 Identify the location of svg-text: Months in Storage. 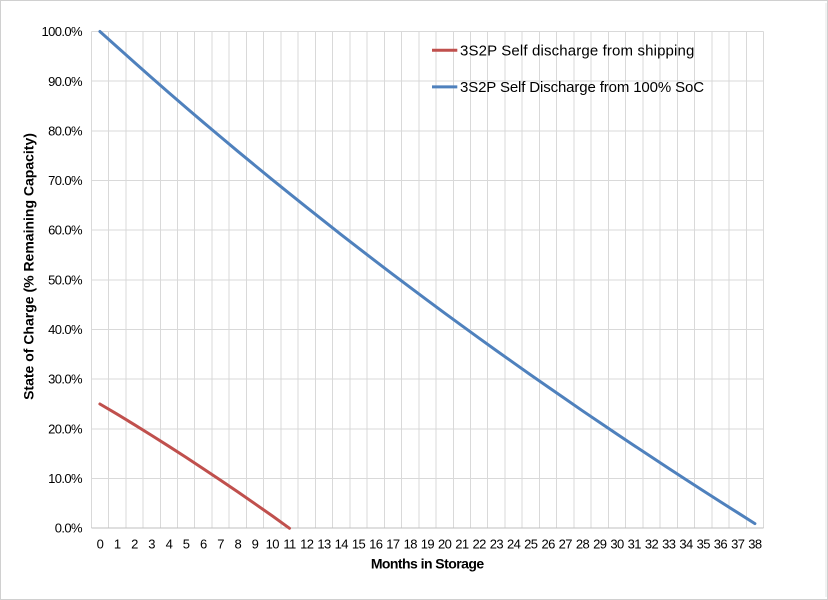
(428, 564).